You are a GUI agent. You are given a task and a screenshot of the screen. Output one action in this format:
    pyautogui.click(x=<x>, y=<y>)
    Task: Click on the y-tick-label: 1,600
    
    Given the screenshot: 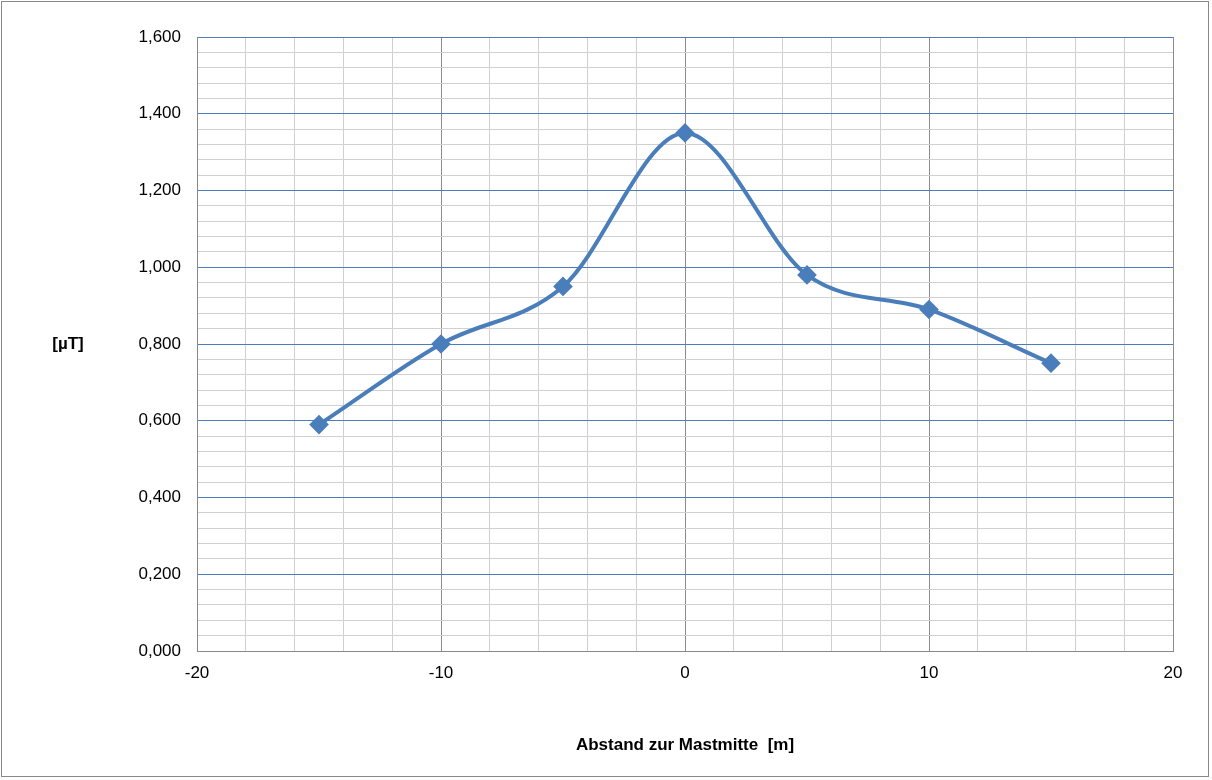 What is the action you would take?
    pyautogui.click(x=159, y=36)
    